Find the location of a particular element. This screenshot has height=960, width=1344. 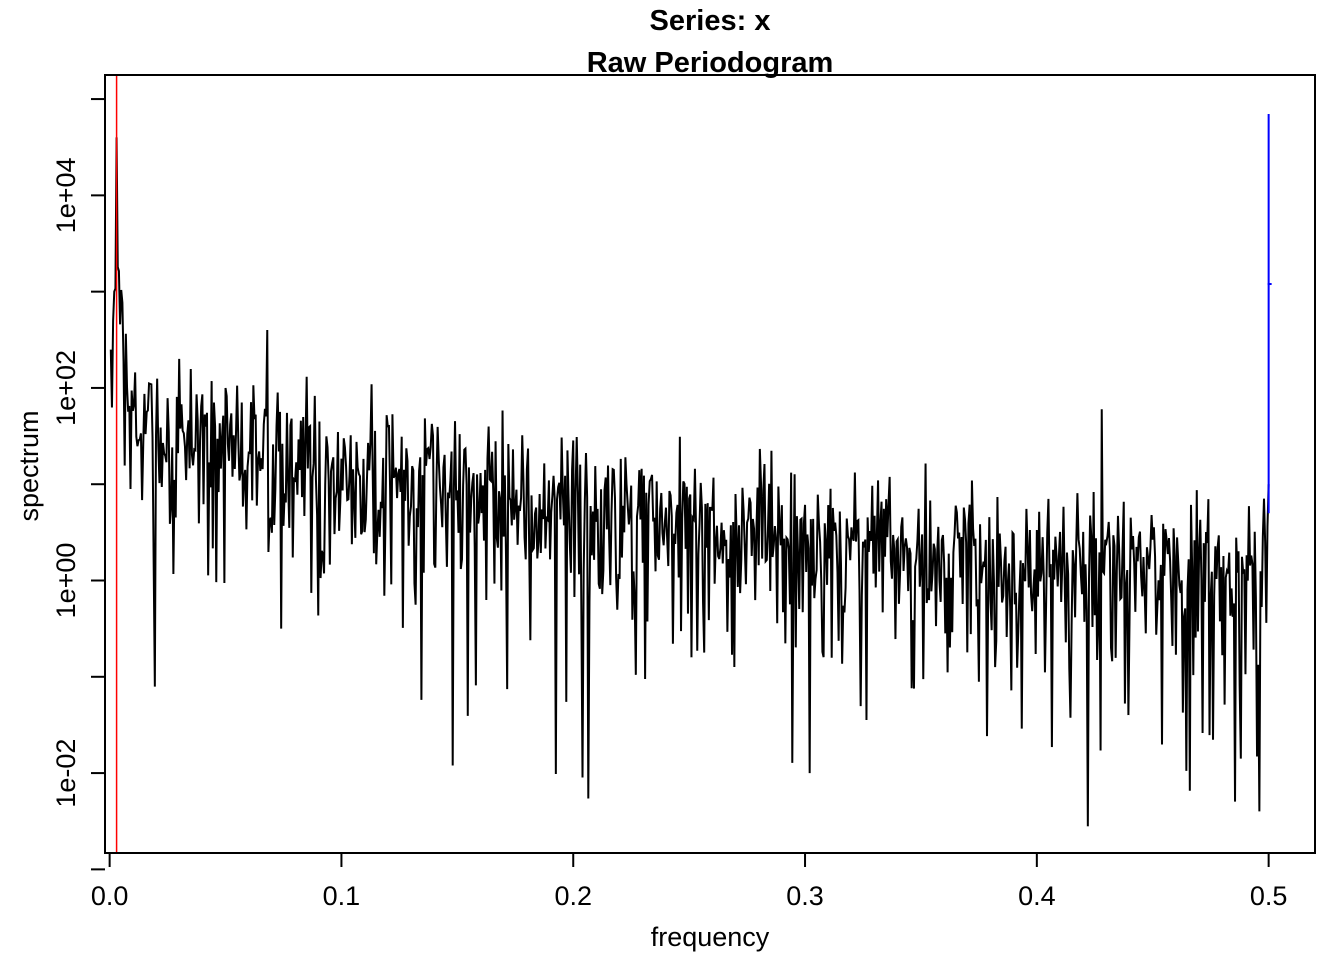

y-axis-label: spectrum is located at coordinates (29, 465).